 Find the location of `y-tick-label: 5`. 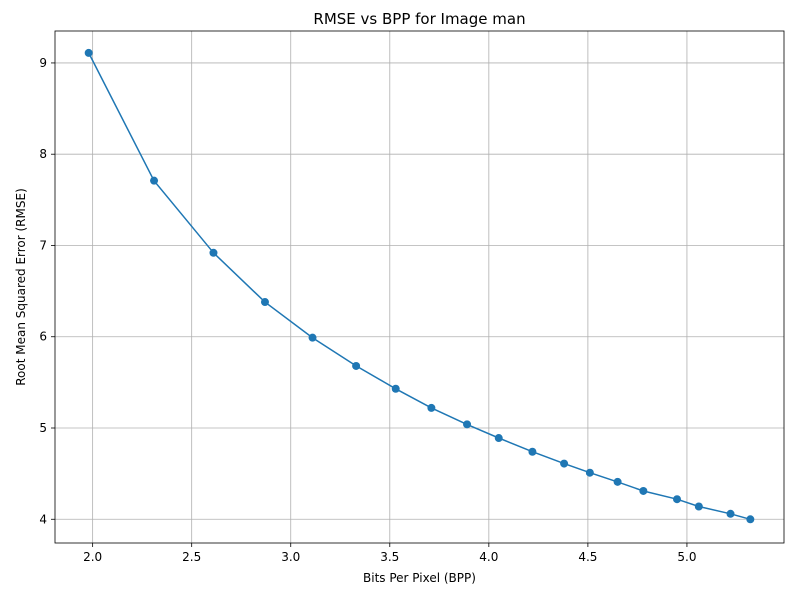

y-tick-label: 5 is located at coordinates (43, 428).